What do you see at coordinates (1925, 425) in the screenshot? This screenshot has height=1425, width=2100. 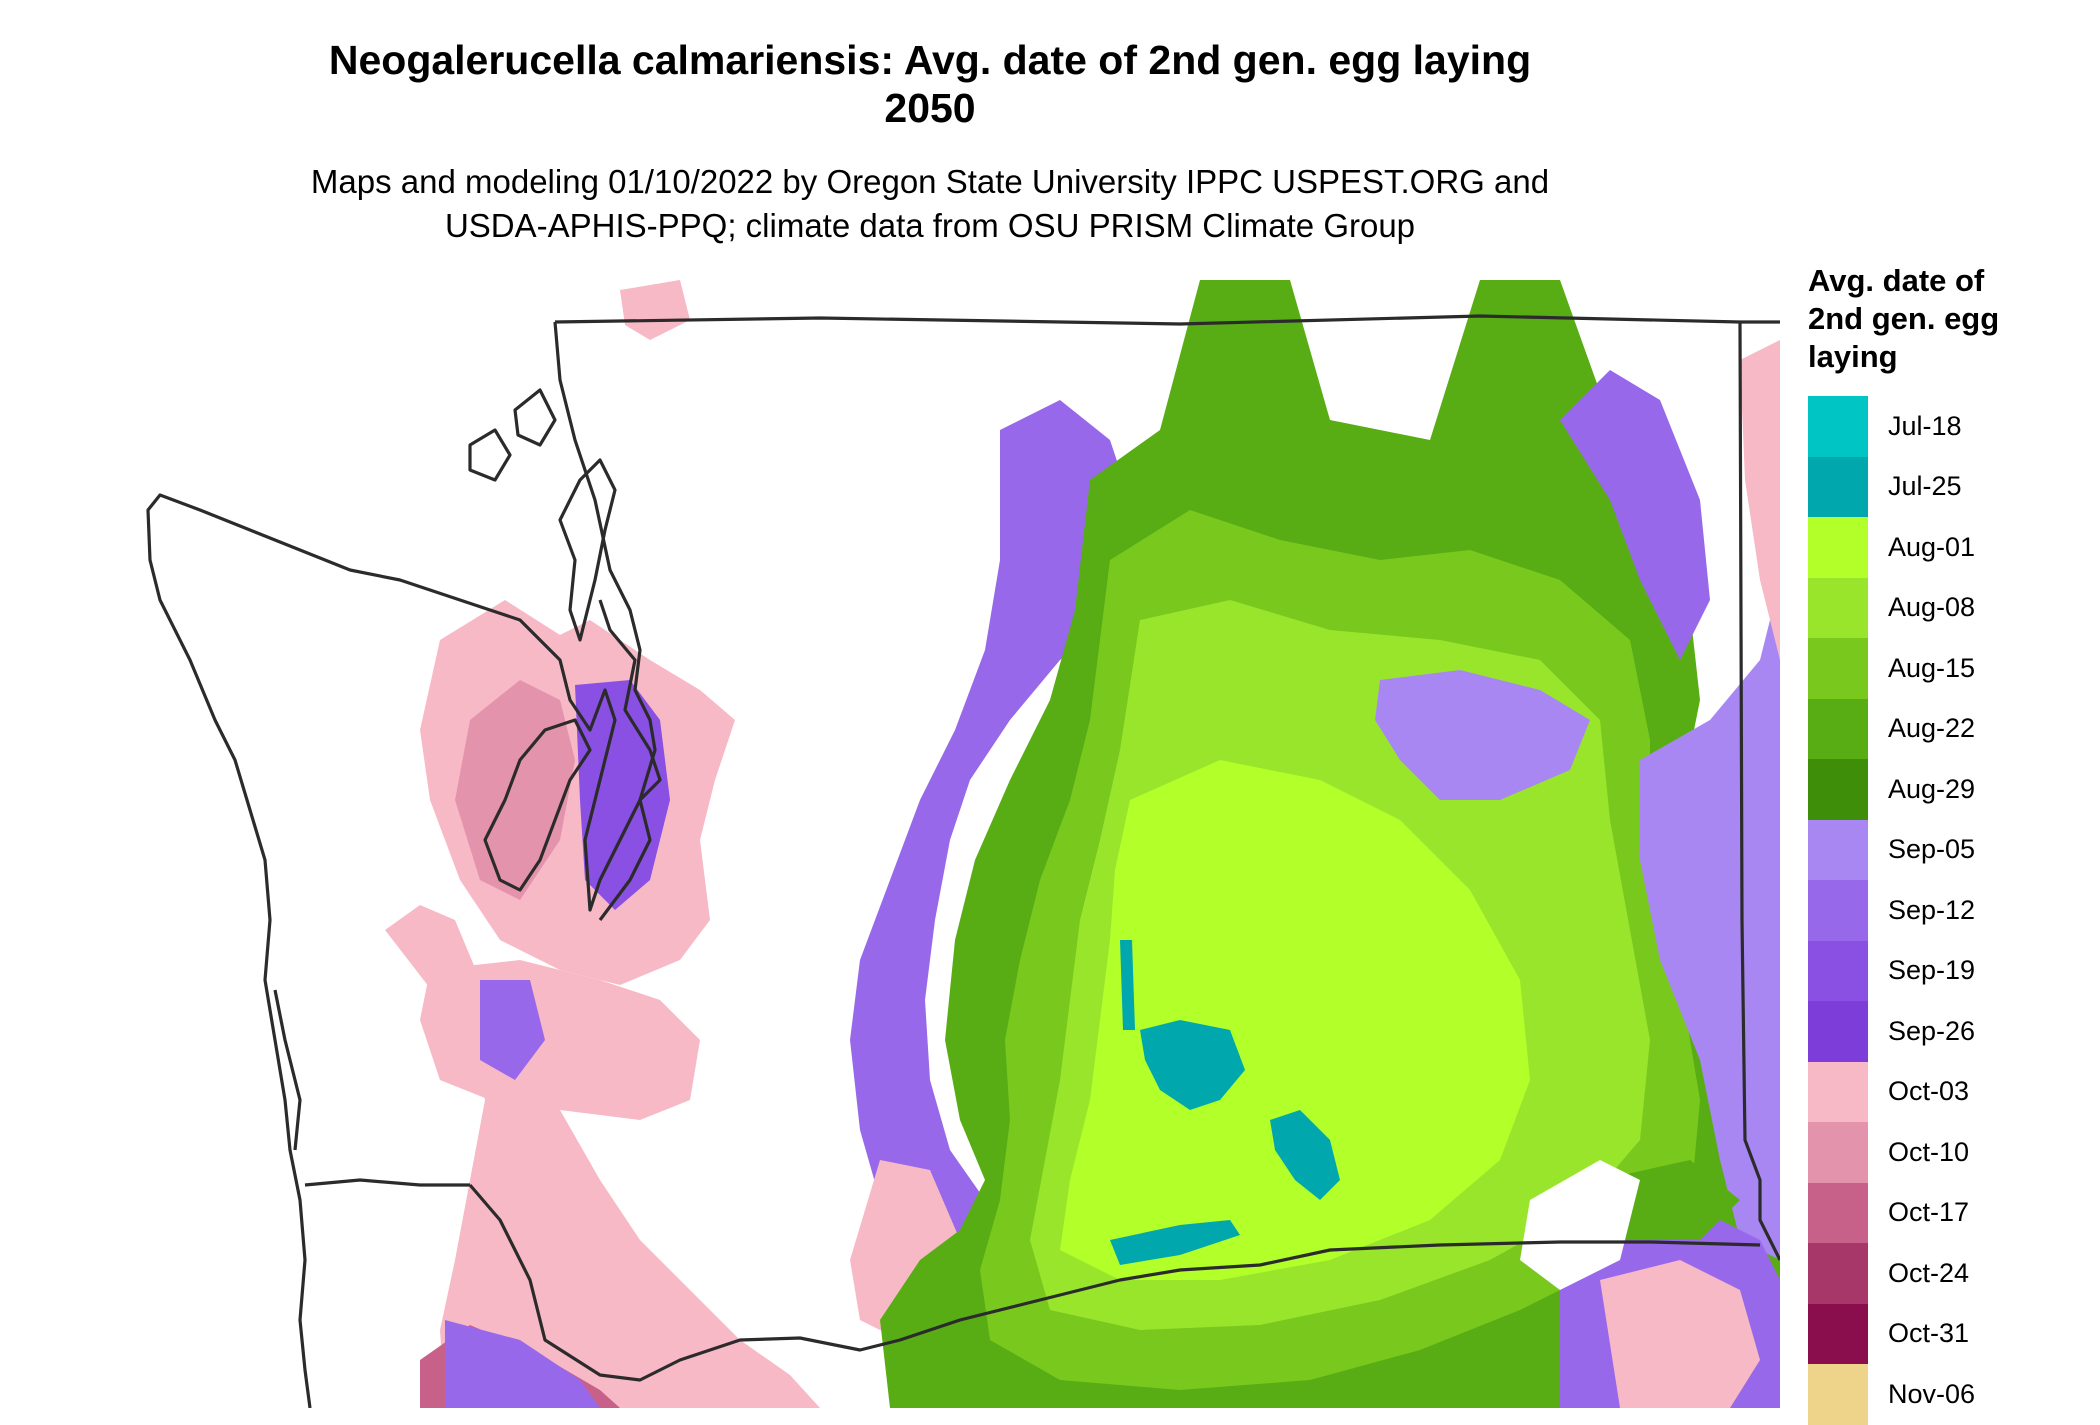 I see `legend-label: Jul-18` at bounding box center [1925, 425].